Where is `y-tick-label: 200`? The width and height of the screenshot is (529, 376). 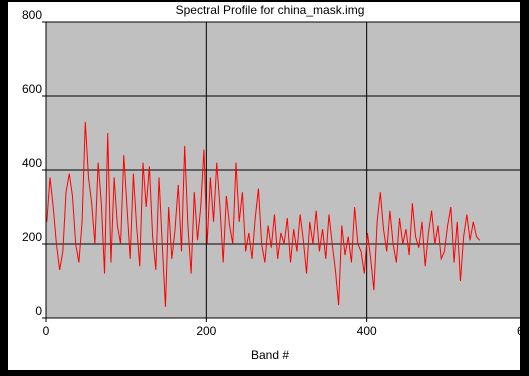 y-tick-label: 200 is located at coordinates (32, 237).